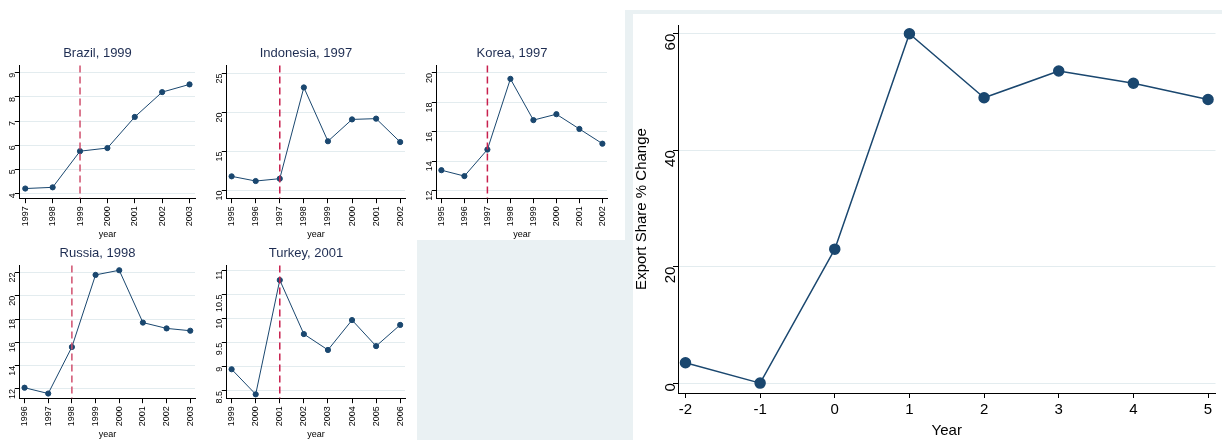 The height and width of the screenshot is (440, 1222). What do you see at coordinates (1208, 409) in the screenshot?
I see `x-tick-label: 5` at bounding box center [1208, 409].